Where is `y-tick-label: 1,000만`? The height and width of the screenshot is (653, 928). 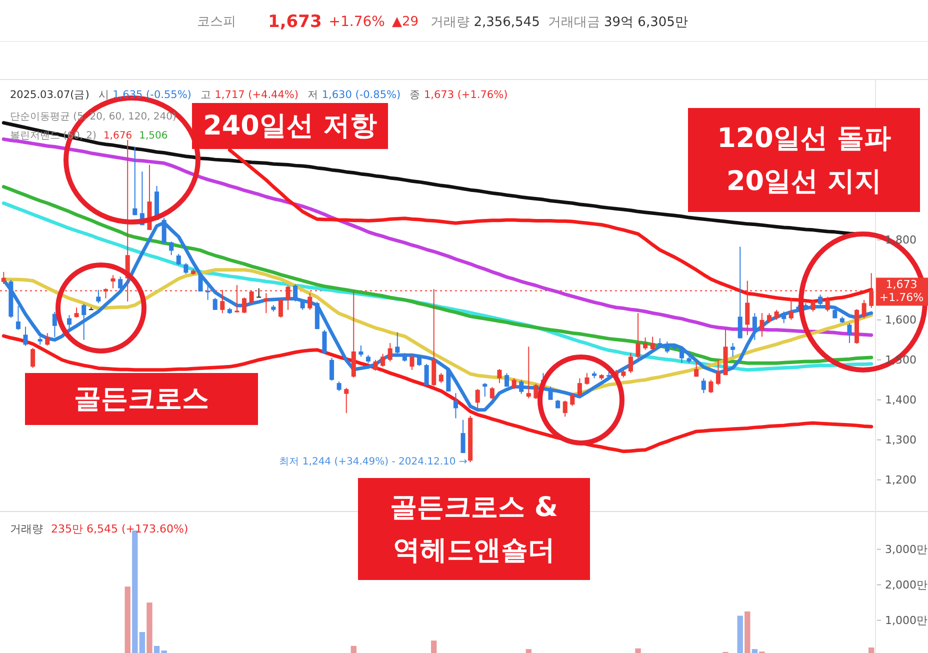
y-tick-label: 1,000만 is located at coordinates (906, 620).